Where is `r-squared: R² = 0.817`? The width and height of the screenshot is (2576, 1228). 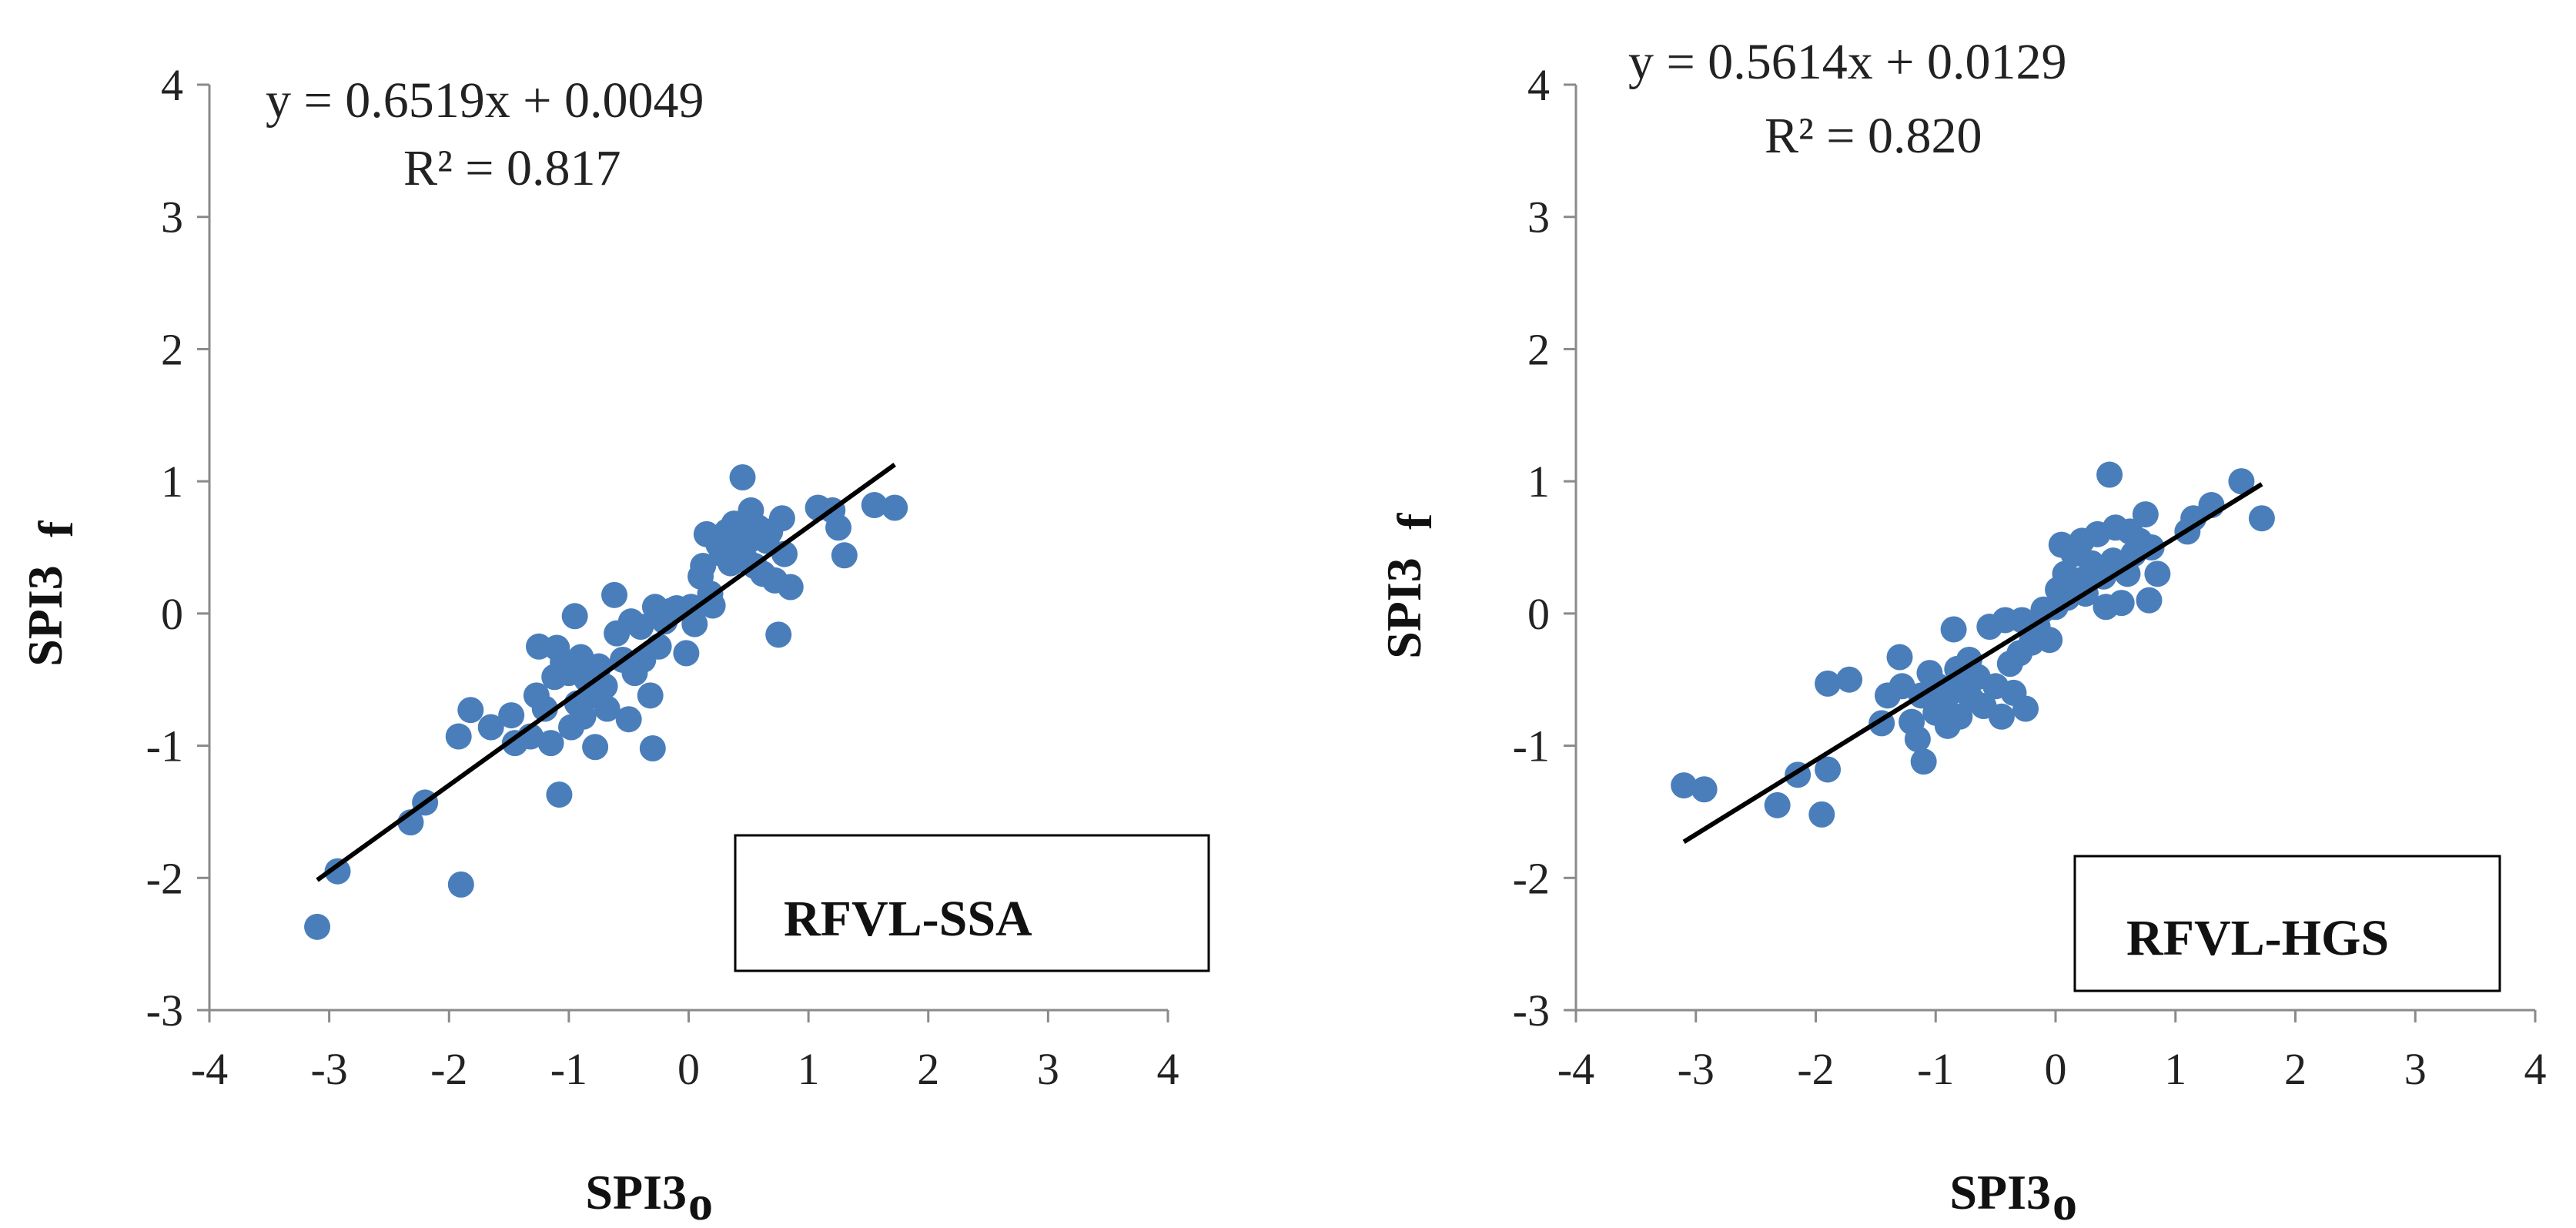 r-squared: R² = 0.817 is located at coordinates (512, 168).